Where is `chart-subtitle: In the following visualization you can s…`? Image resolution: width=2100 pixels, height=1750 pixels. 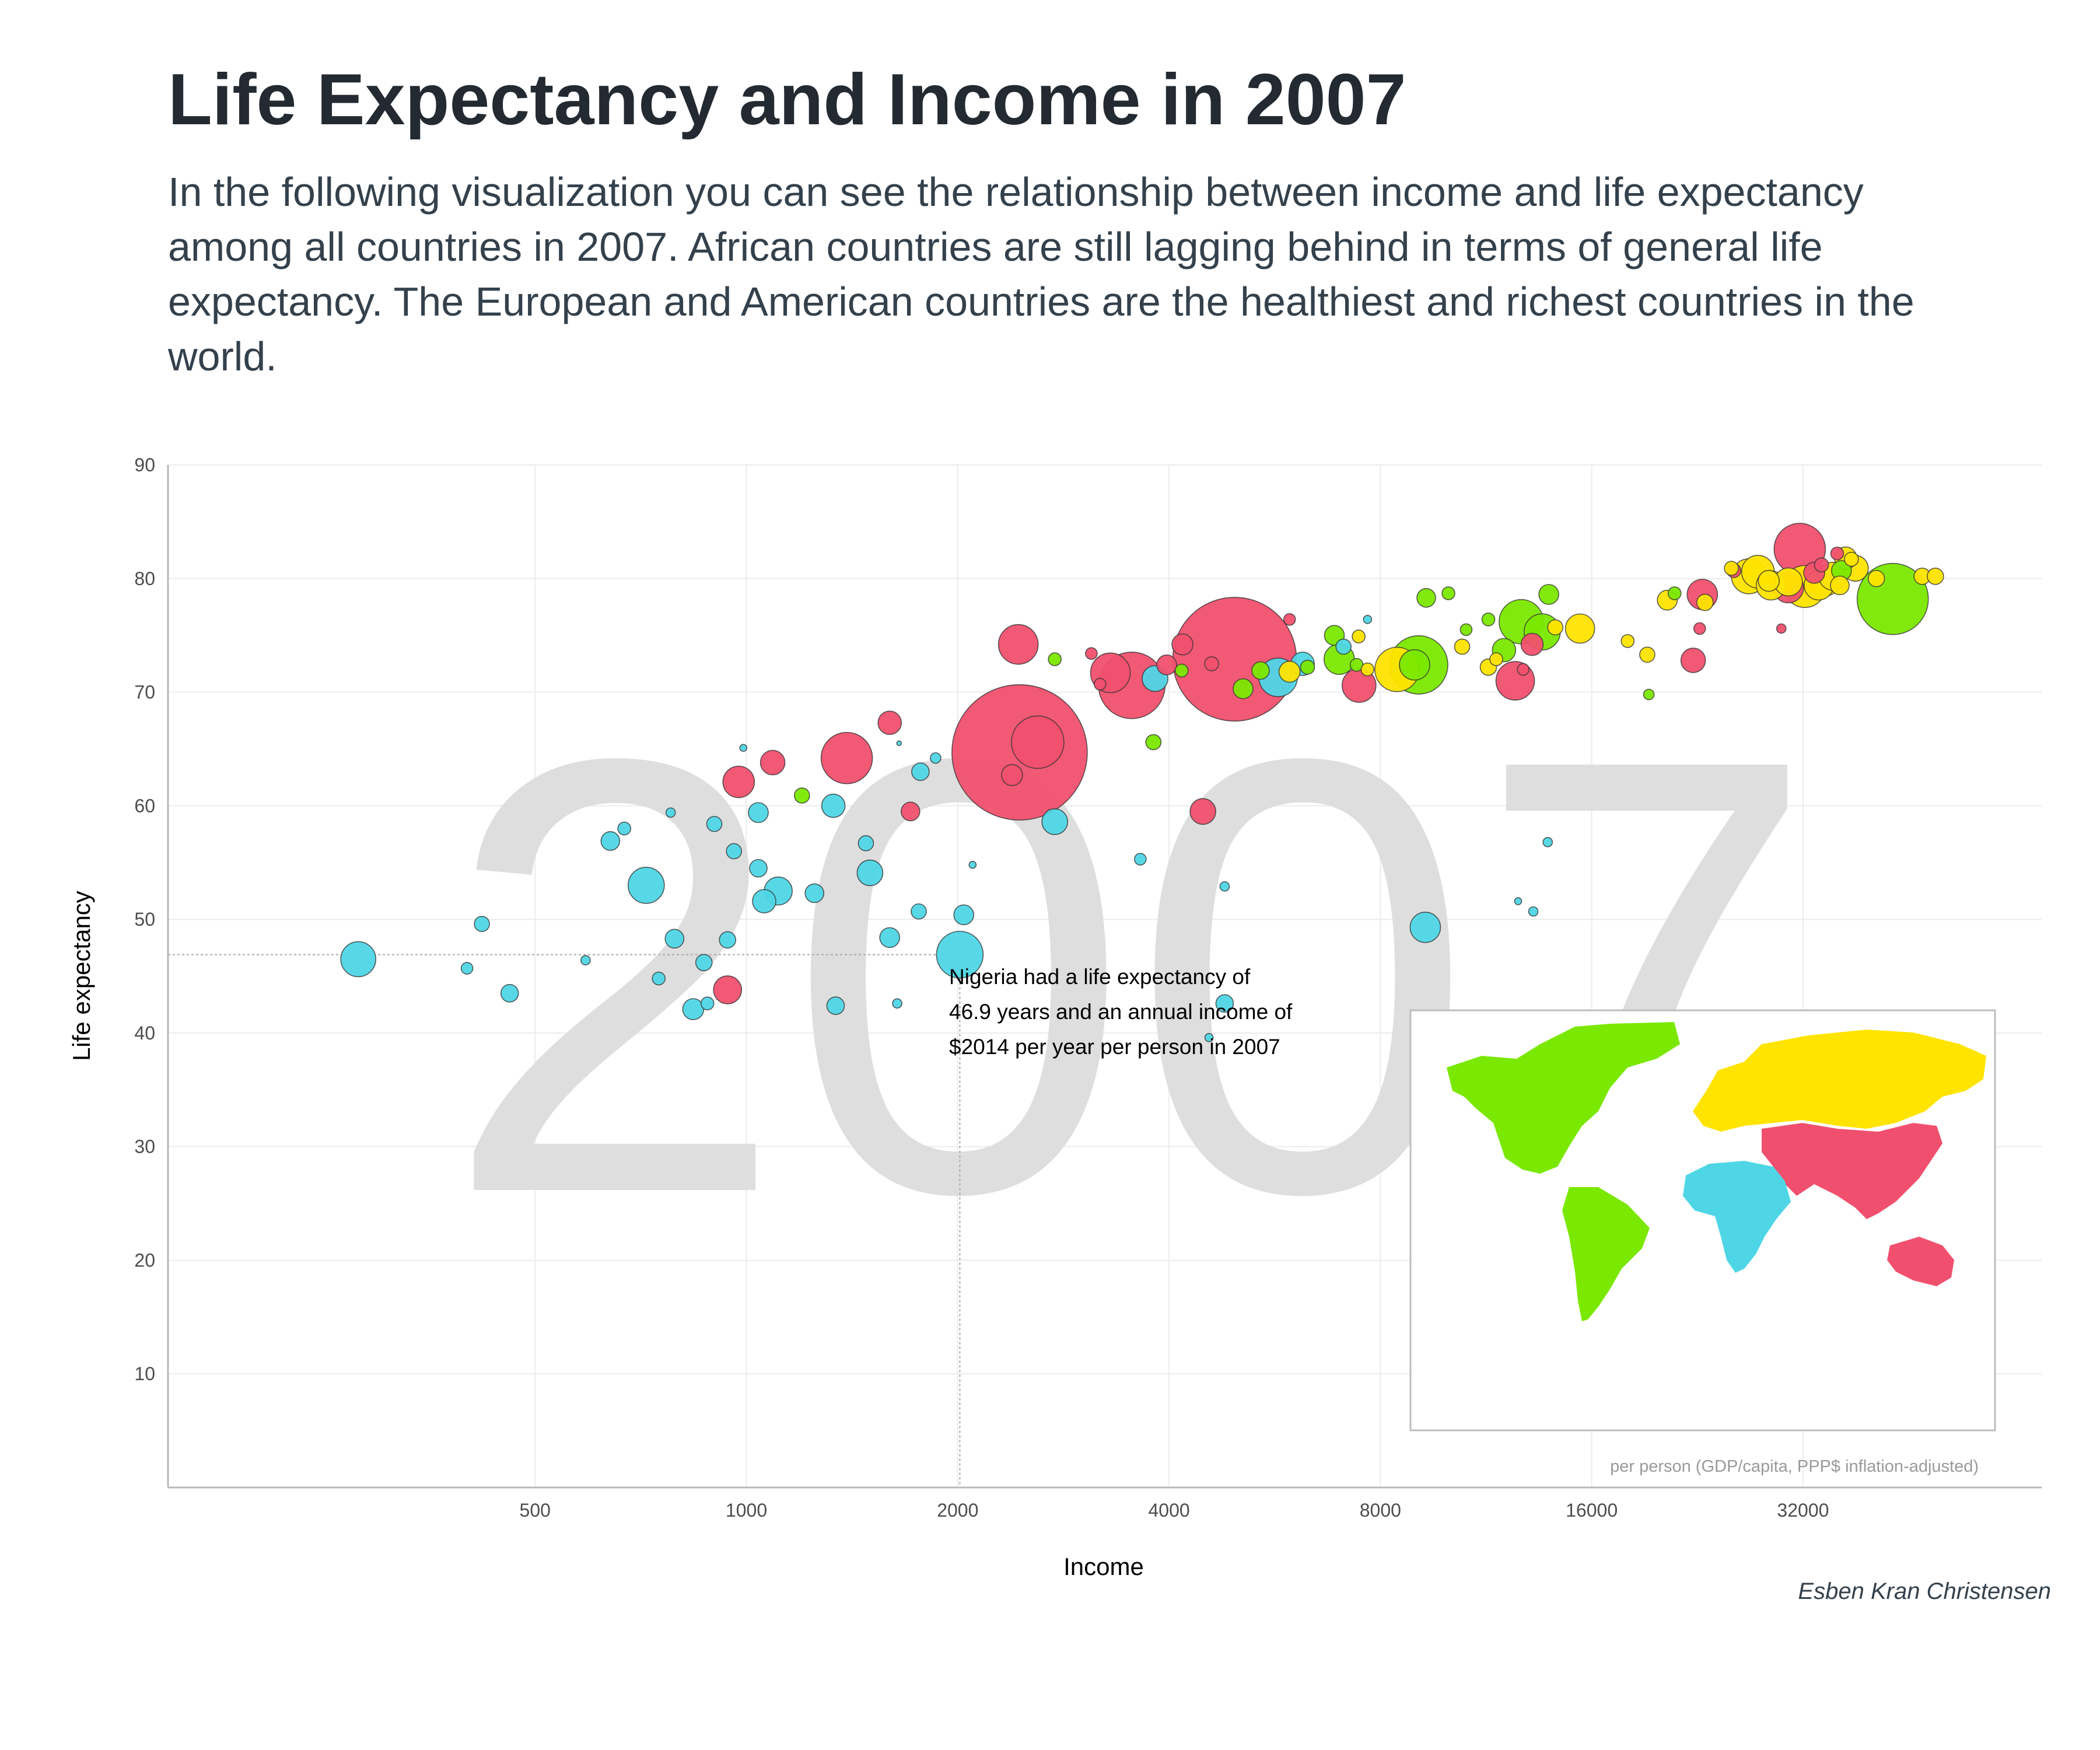
chart-subtitle: In the following visualization you can s… is located at coordinates (1041, 274).